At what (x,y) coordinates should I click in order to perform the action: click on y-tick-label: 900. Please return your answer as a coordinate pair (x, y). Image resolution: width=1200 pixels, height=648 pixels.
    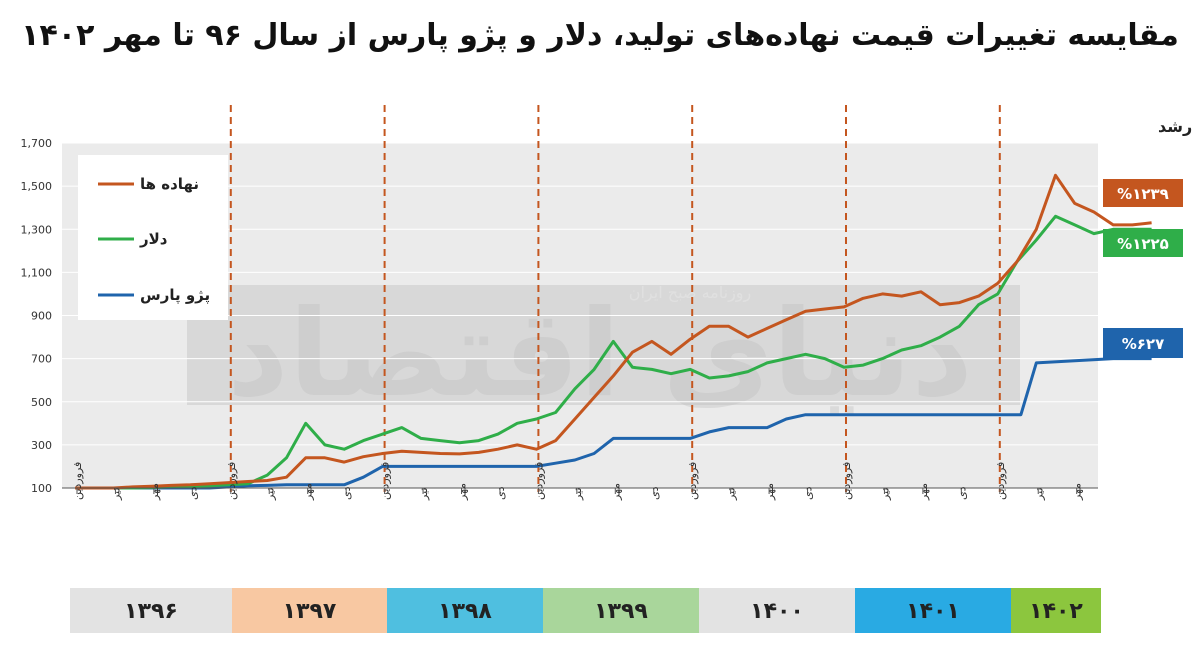
    Looking at the image, I should click on (41, 316).